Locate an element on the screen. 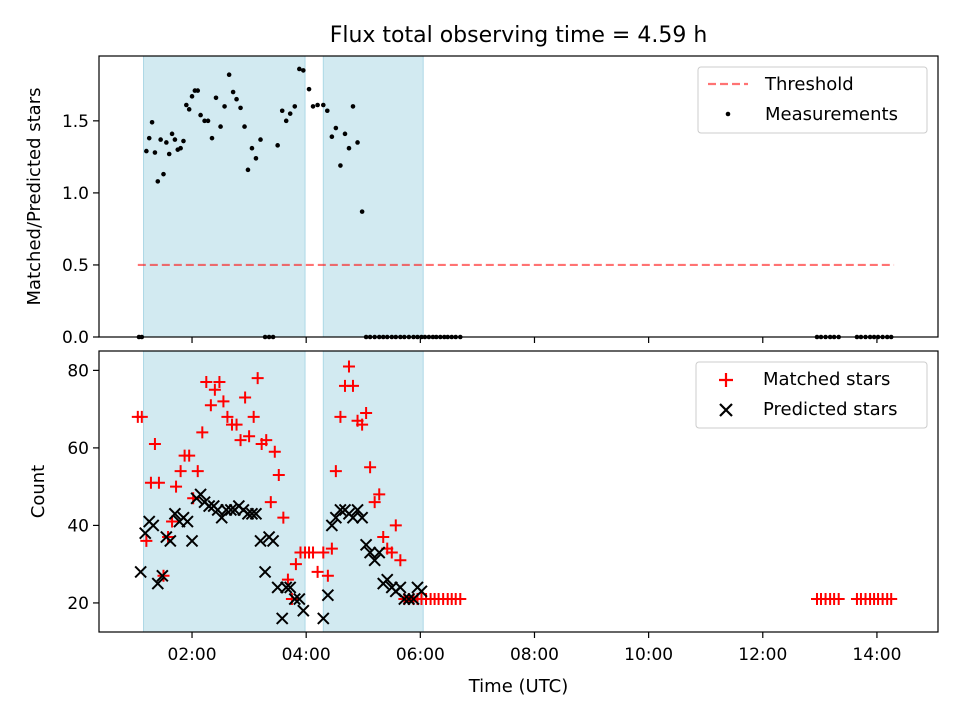 The width and height of the screenshot is (960, 720). predicted-legend-label: Predicted stars is located at coordinates (830, 409).